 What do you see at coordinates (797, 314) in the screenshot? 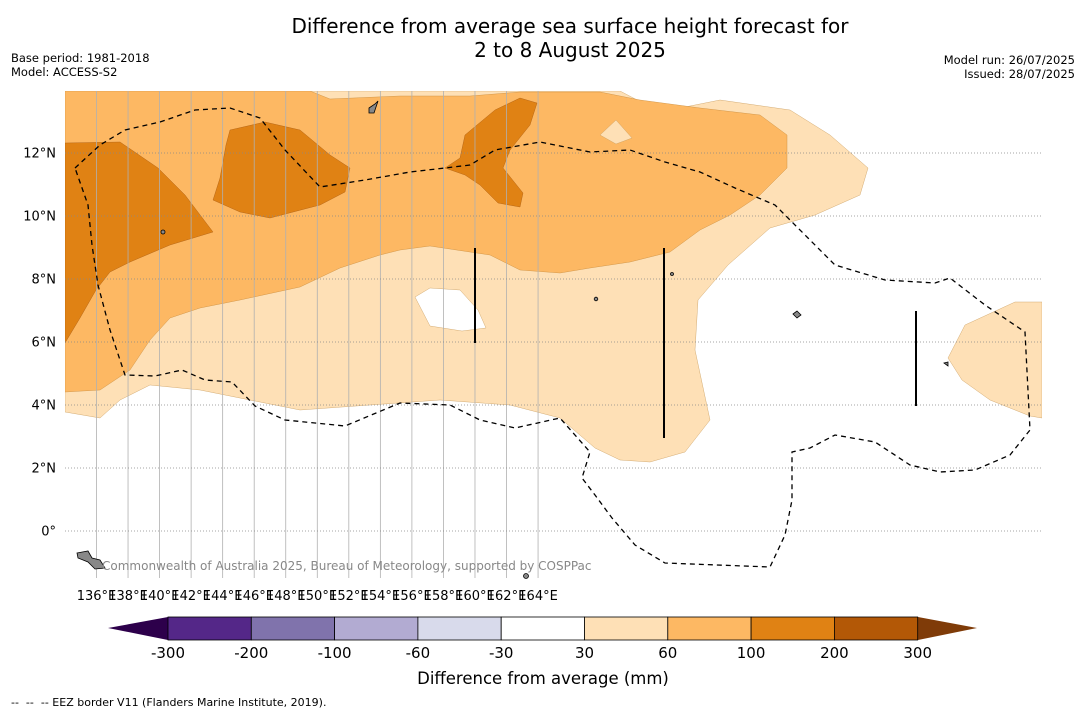
I see `island-pohnpei` at bounding box center [797, 314].